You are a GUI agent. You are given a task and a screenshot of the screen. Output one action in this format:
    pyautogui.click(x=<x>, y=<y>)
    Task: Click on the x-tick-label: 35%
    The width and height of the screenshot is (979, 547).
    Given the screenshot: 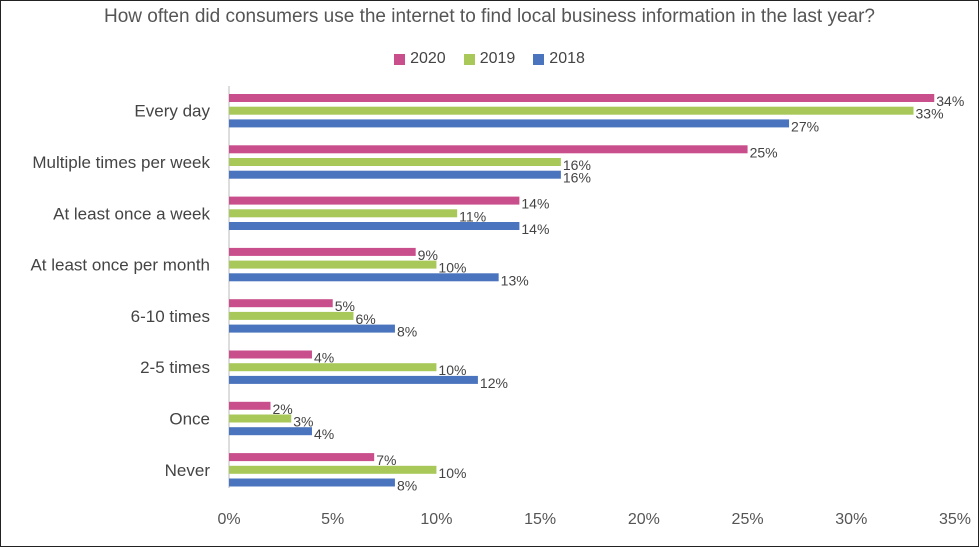 What is the action you would take?
    pyautogui.click(x=955, y=519)
    